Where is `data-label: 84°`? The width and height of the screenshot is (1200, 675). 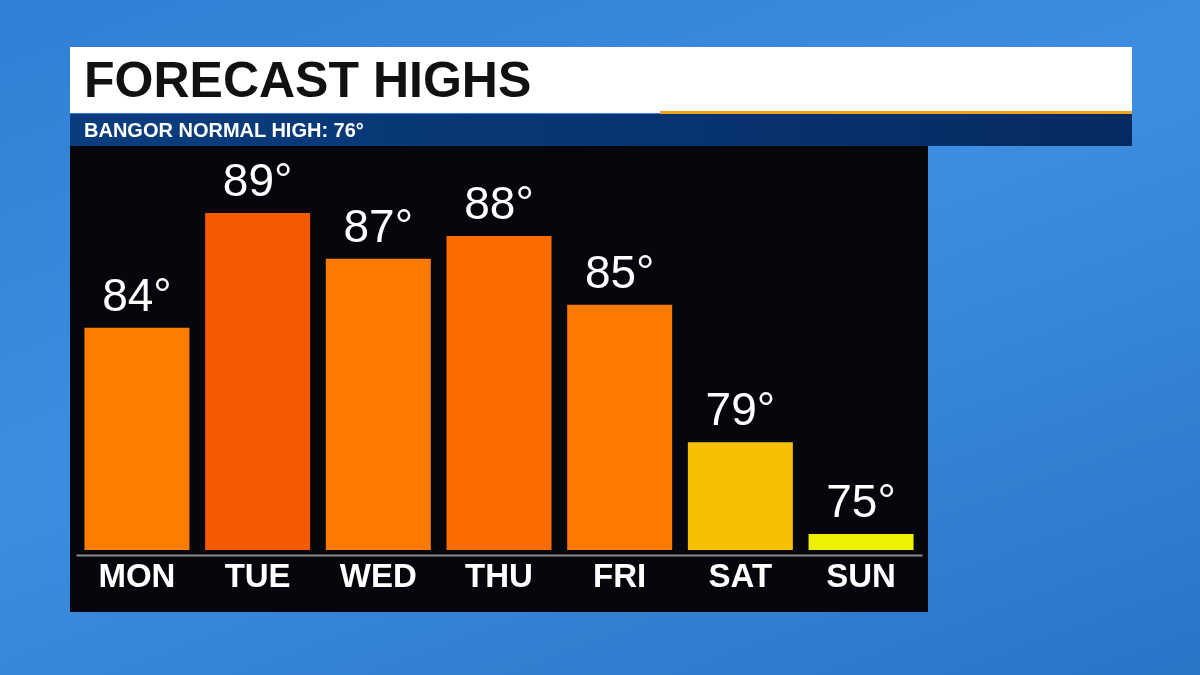 data-label: 84° is located at coordinates (137, 294).